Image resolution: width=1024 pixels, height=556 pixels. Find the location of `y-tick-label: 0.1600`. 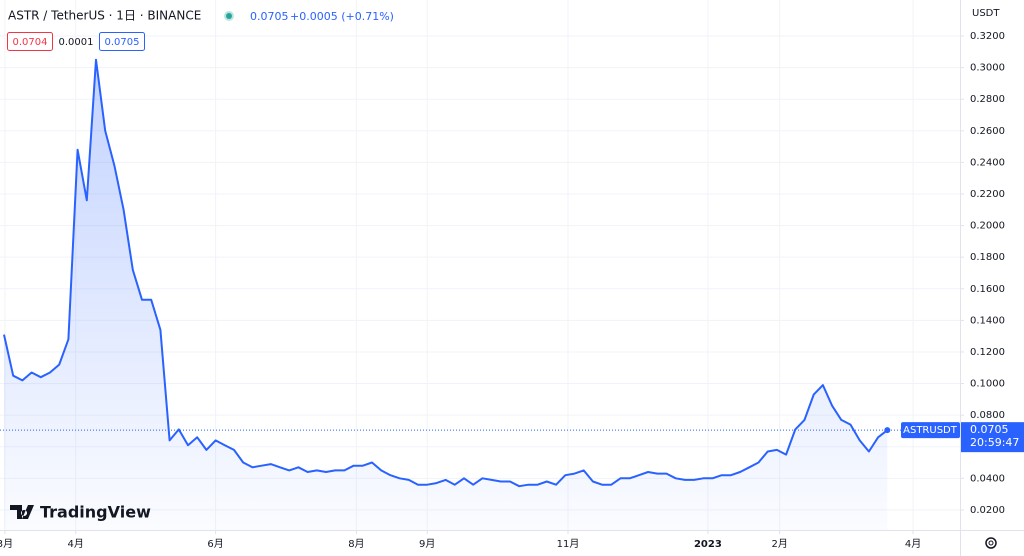

y-tick-label: 0.1600 is located at coordinates (987, 289).